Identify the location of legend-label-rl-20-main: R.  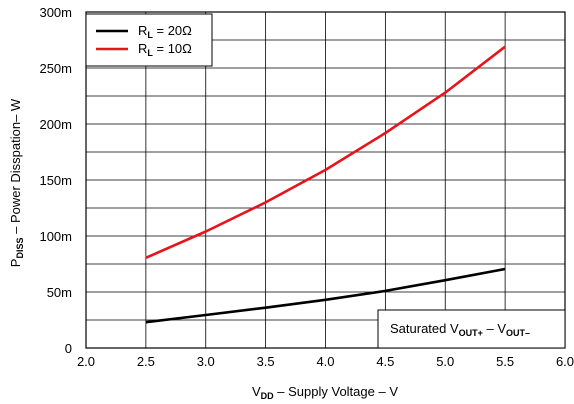
(142, 30).